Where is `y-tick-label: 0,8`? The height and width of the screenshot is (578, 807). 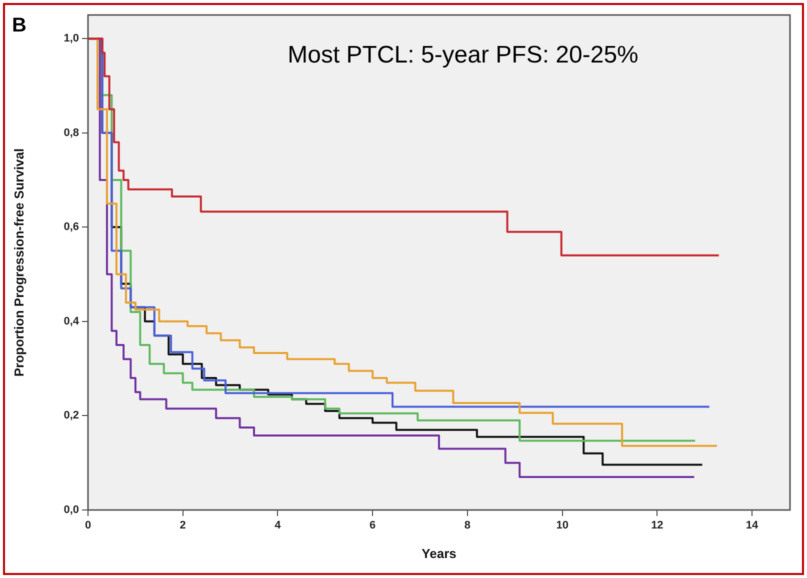 y-tick-label: 0,8 is located at coordinates (71, 132).